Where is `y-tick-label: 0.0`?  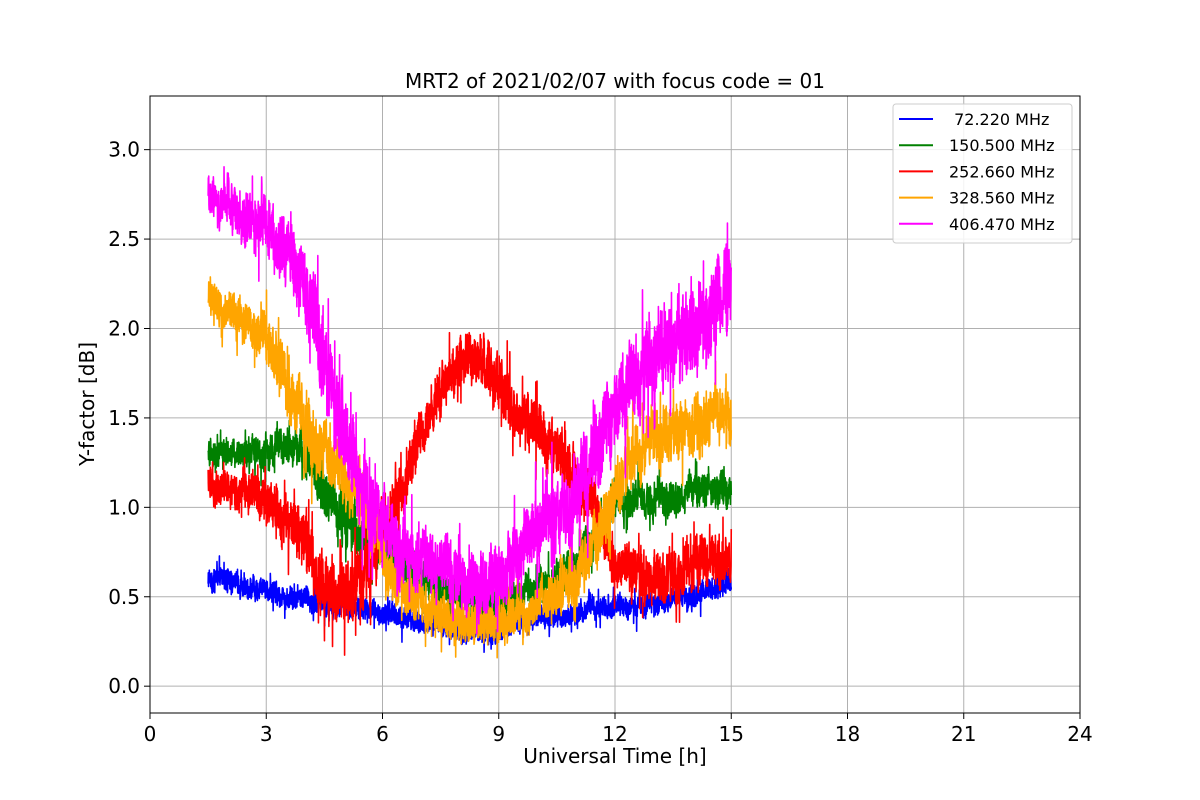
y-tick-label: 0.0 is located at coordinates (124, 686).